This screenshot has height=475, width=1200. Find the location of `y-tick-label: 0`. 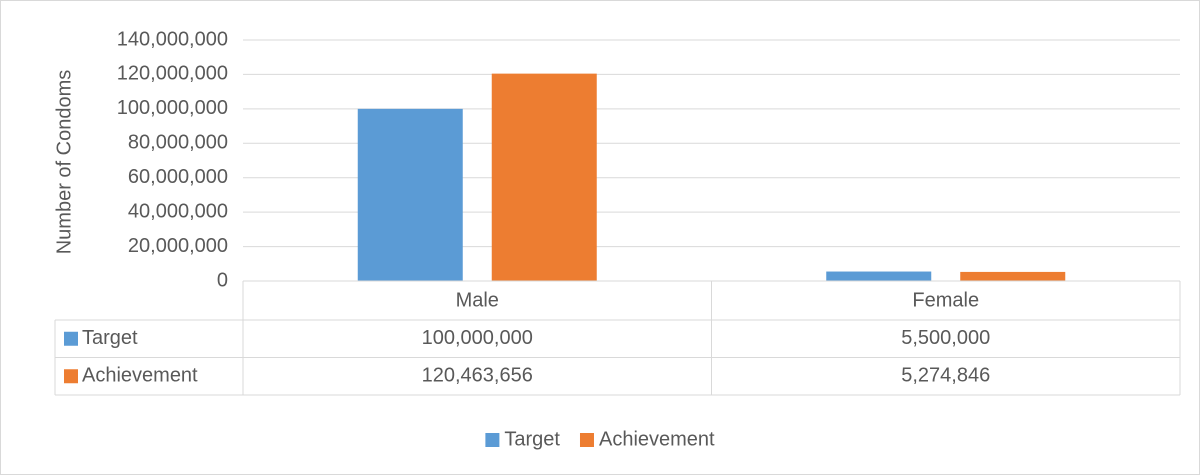

y-tick-label: 0 is located at coordinates (222, 280).